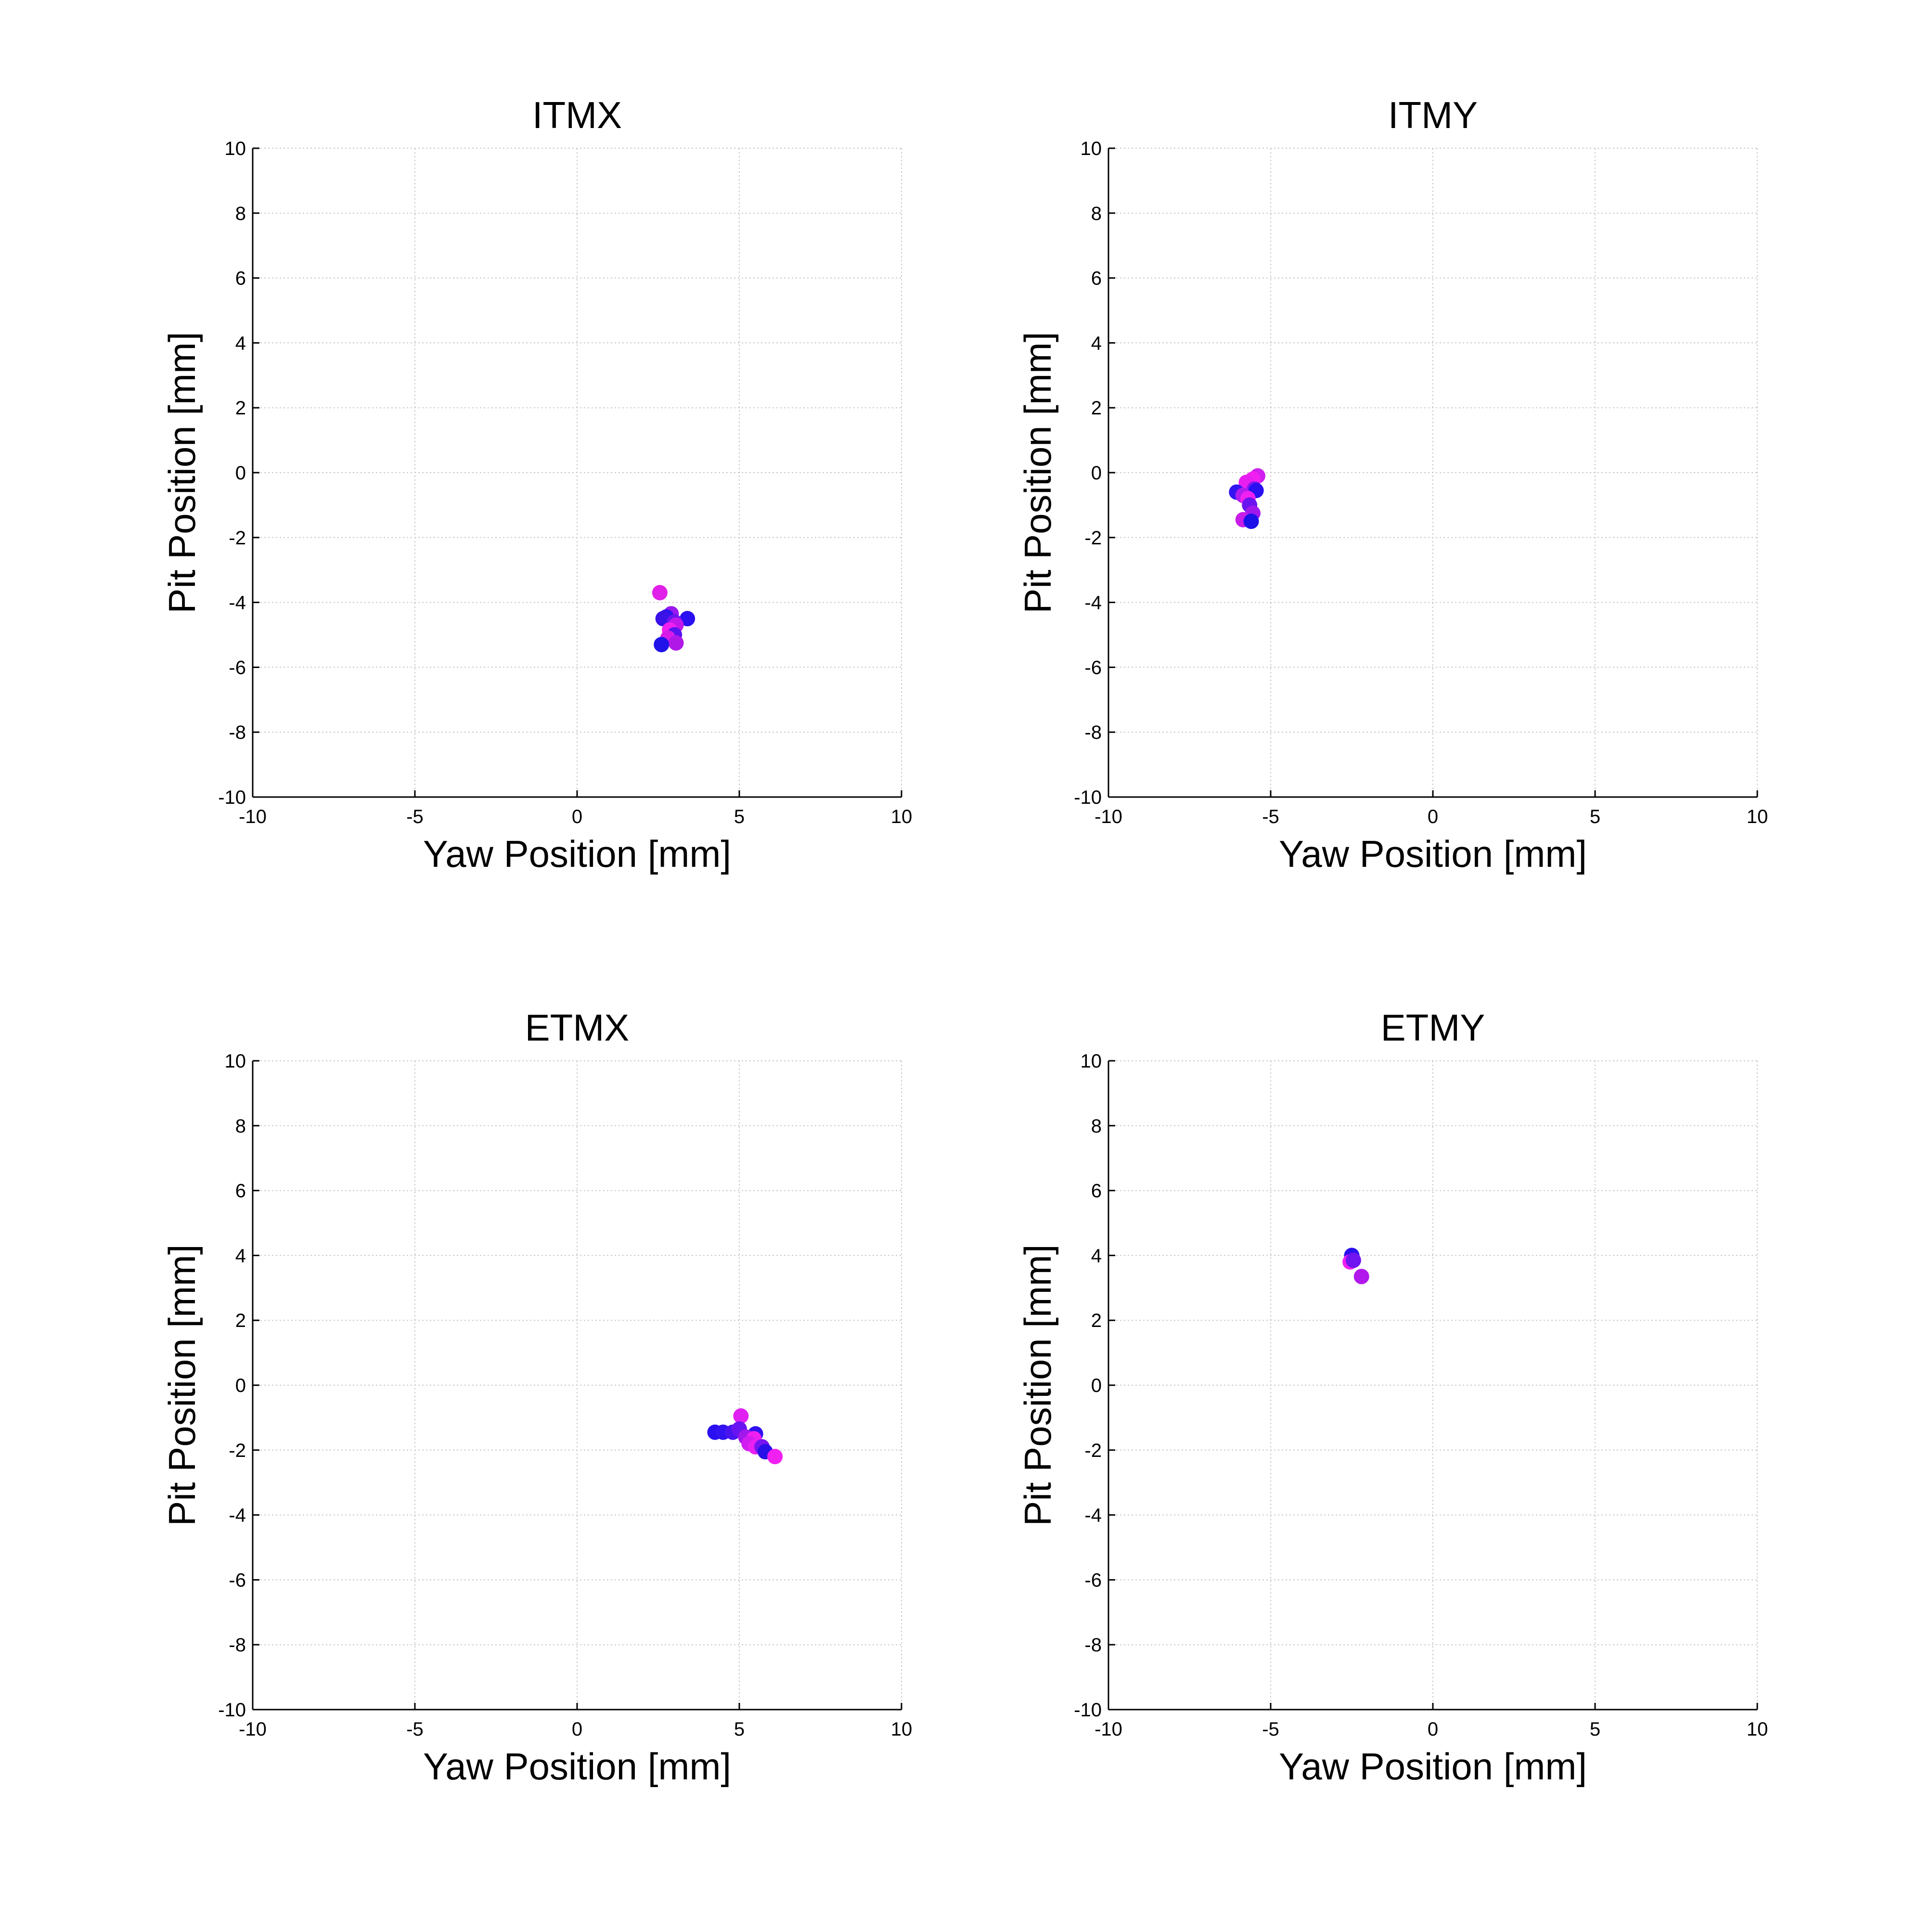  What do you see at coordinates (578, 1027) in the screenshot?
I see `chart-title: ETMX` at bounding box center [578, 1027].